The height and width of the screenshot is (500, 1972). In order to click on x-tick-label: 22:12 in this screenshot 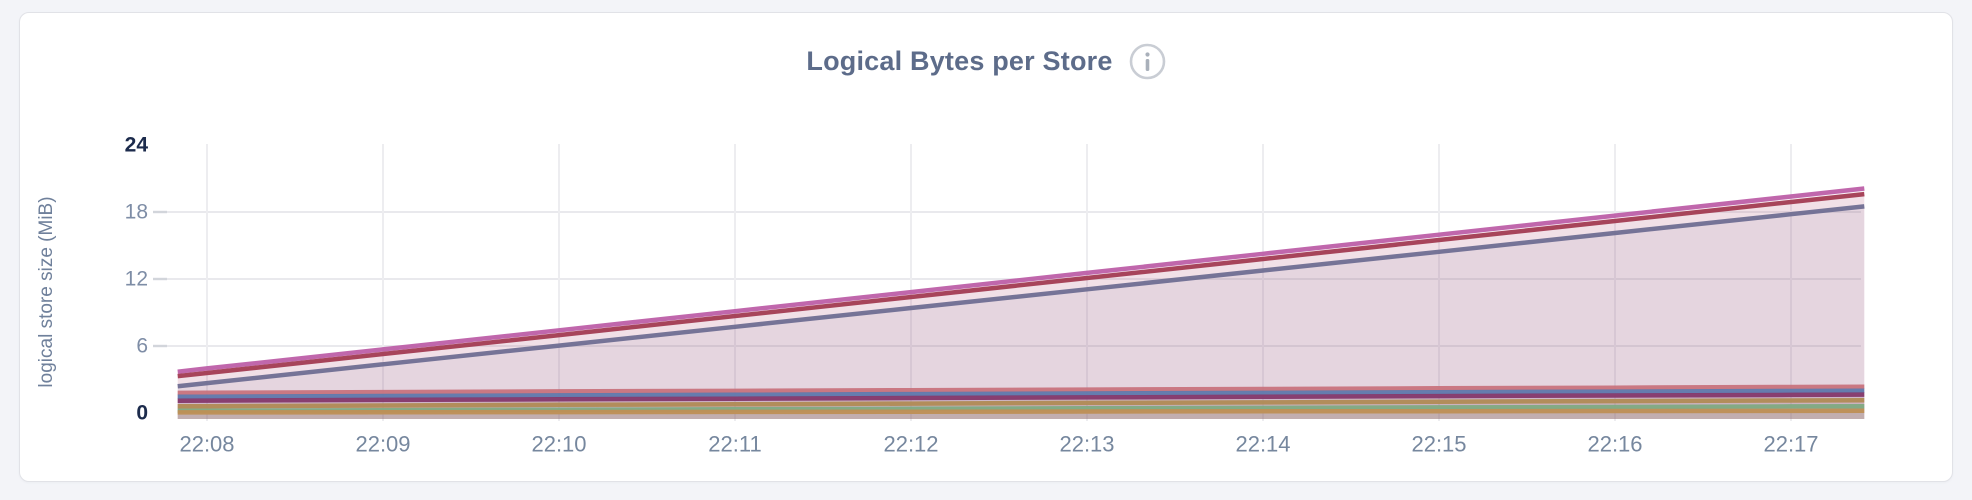, I will do `click(910, 444)`.